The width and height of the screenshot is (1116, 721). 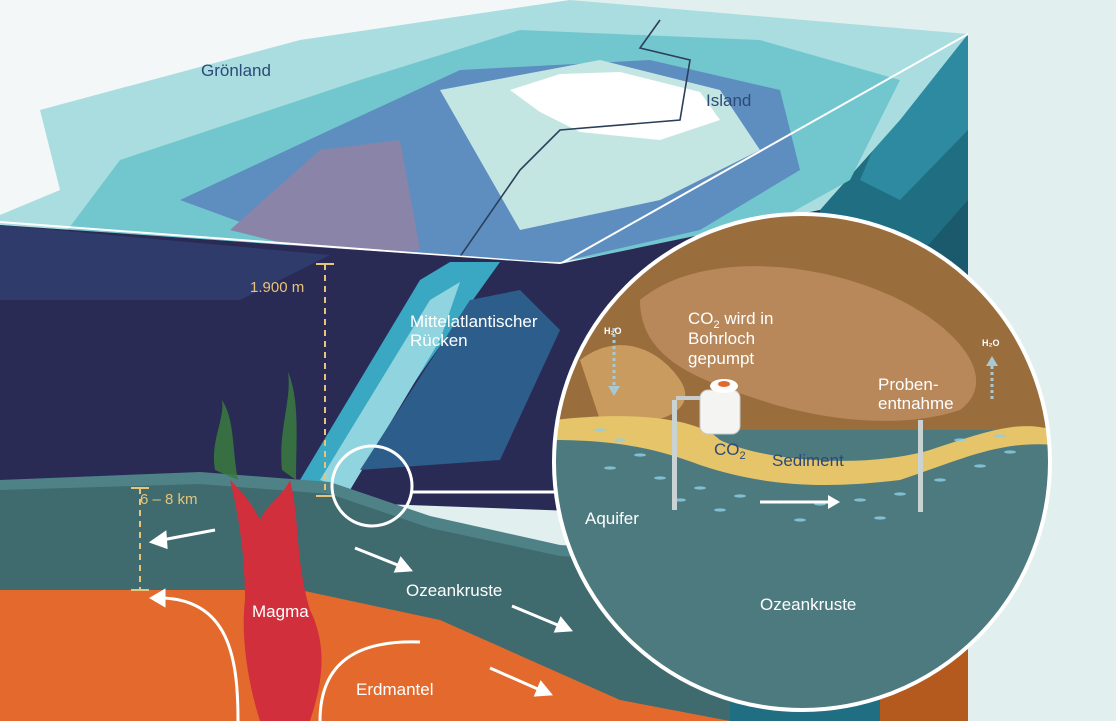 I want to click on plate-motion-arrows, so click(x=360, y=624).